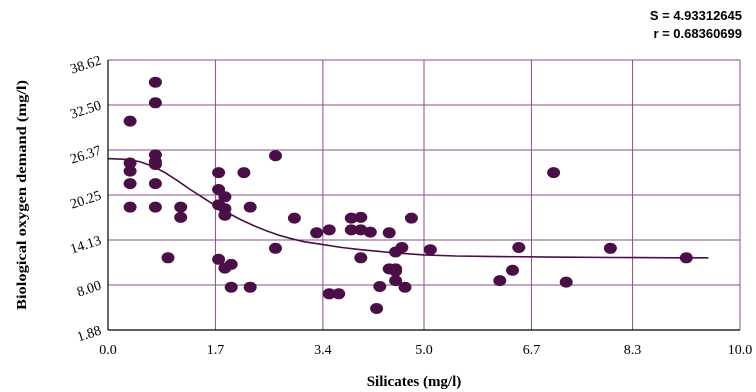  Describe the element at coordinates (216, 350) in the screenshot. I see `x-tick-label: 1.7` at that location.